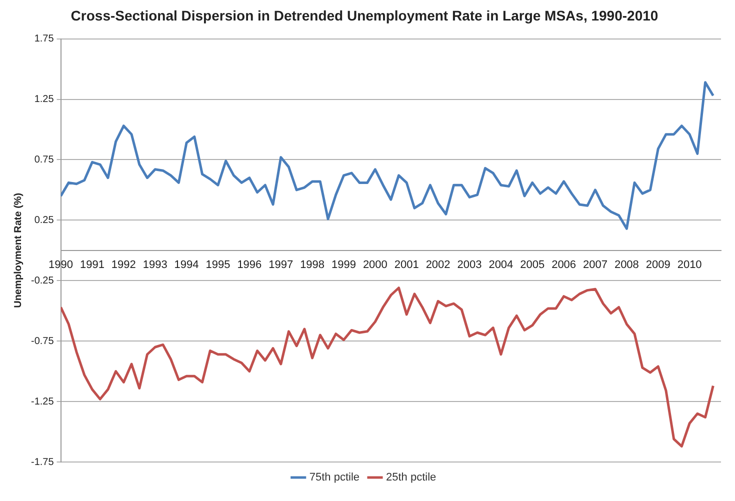 This screenshot has width=735, height=501. I want to click on y-tick-label: -1.25, so click(42, 402).